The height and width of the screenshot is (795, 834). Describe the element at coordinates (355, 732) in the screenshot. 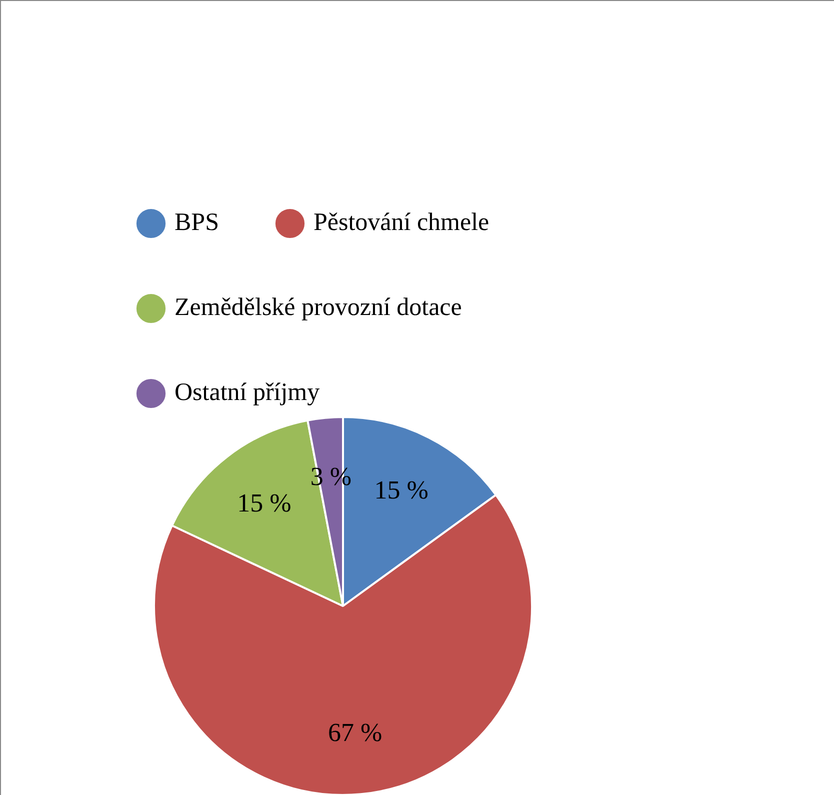

I see `data-label: 67 %` at that location.